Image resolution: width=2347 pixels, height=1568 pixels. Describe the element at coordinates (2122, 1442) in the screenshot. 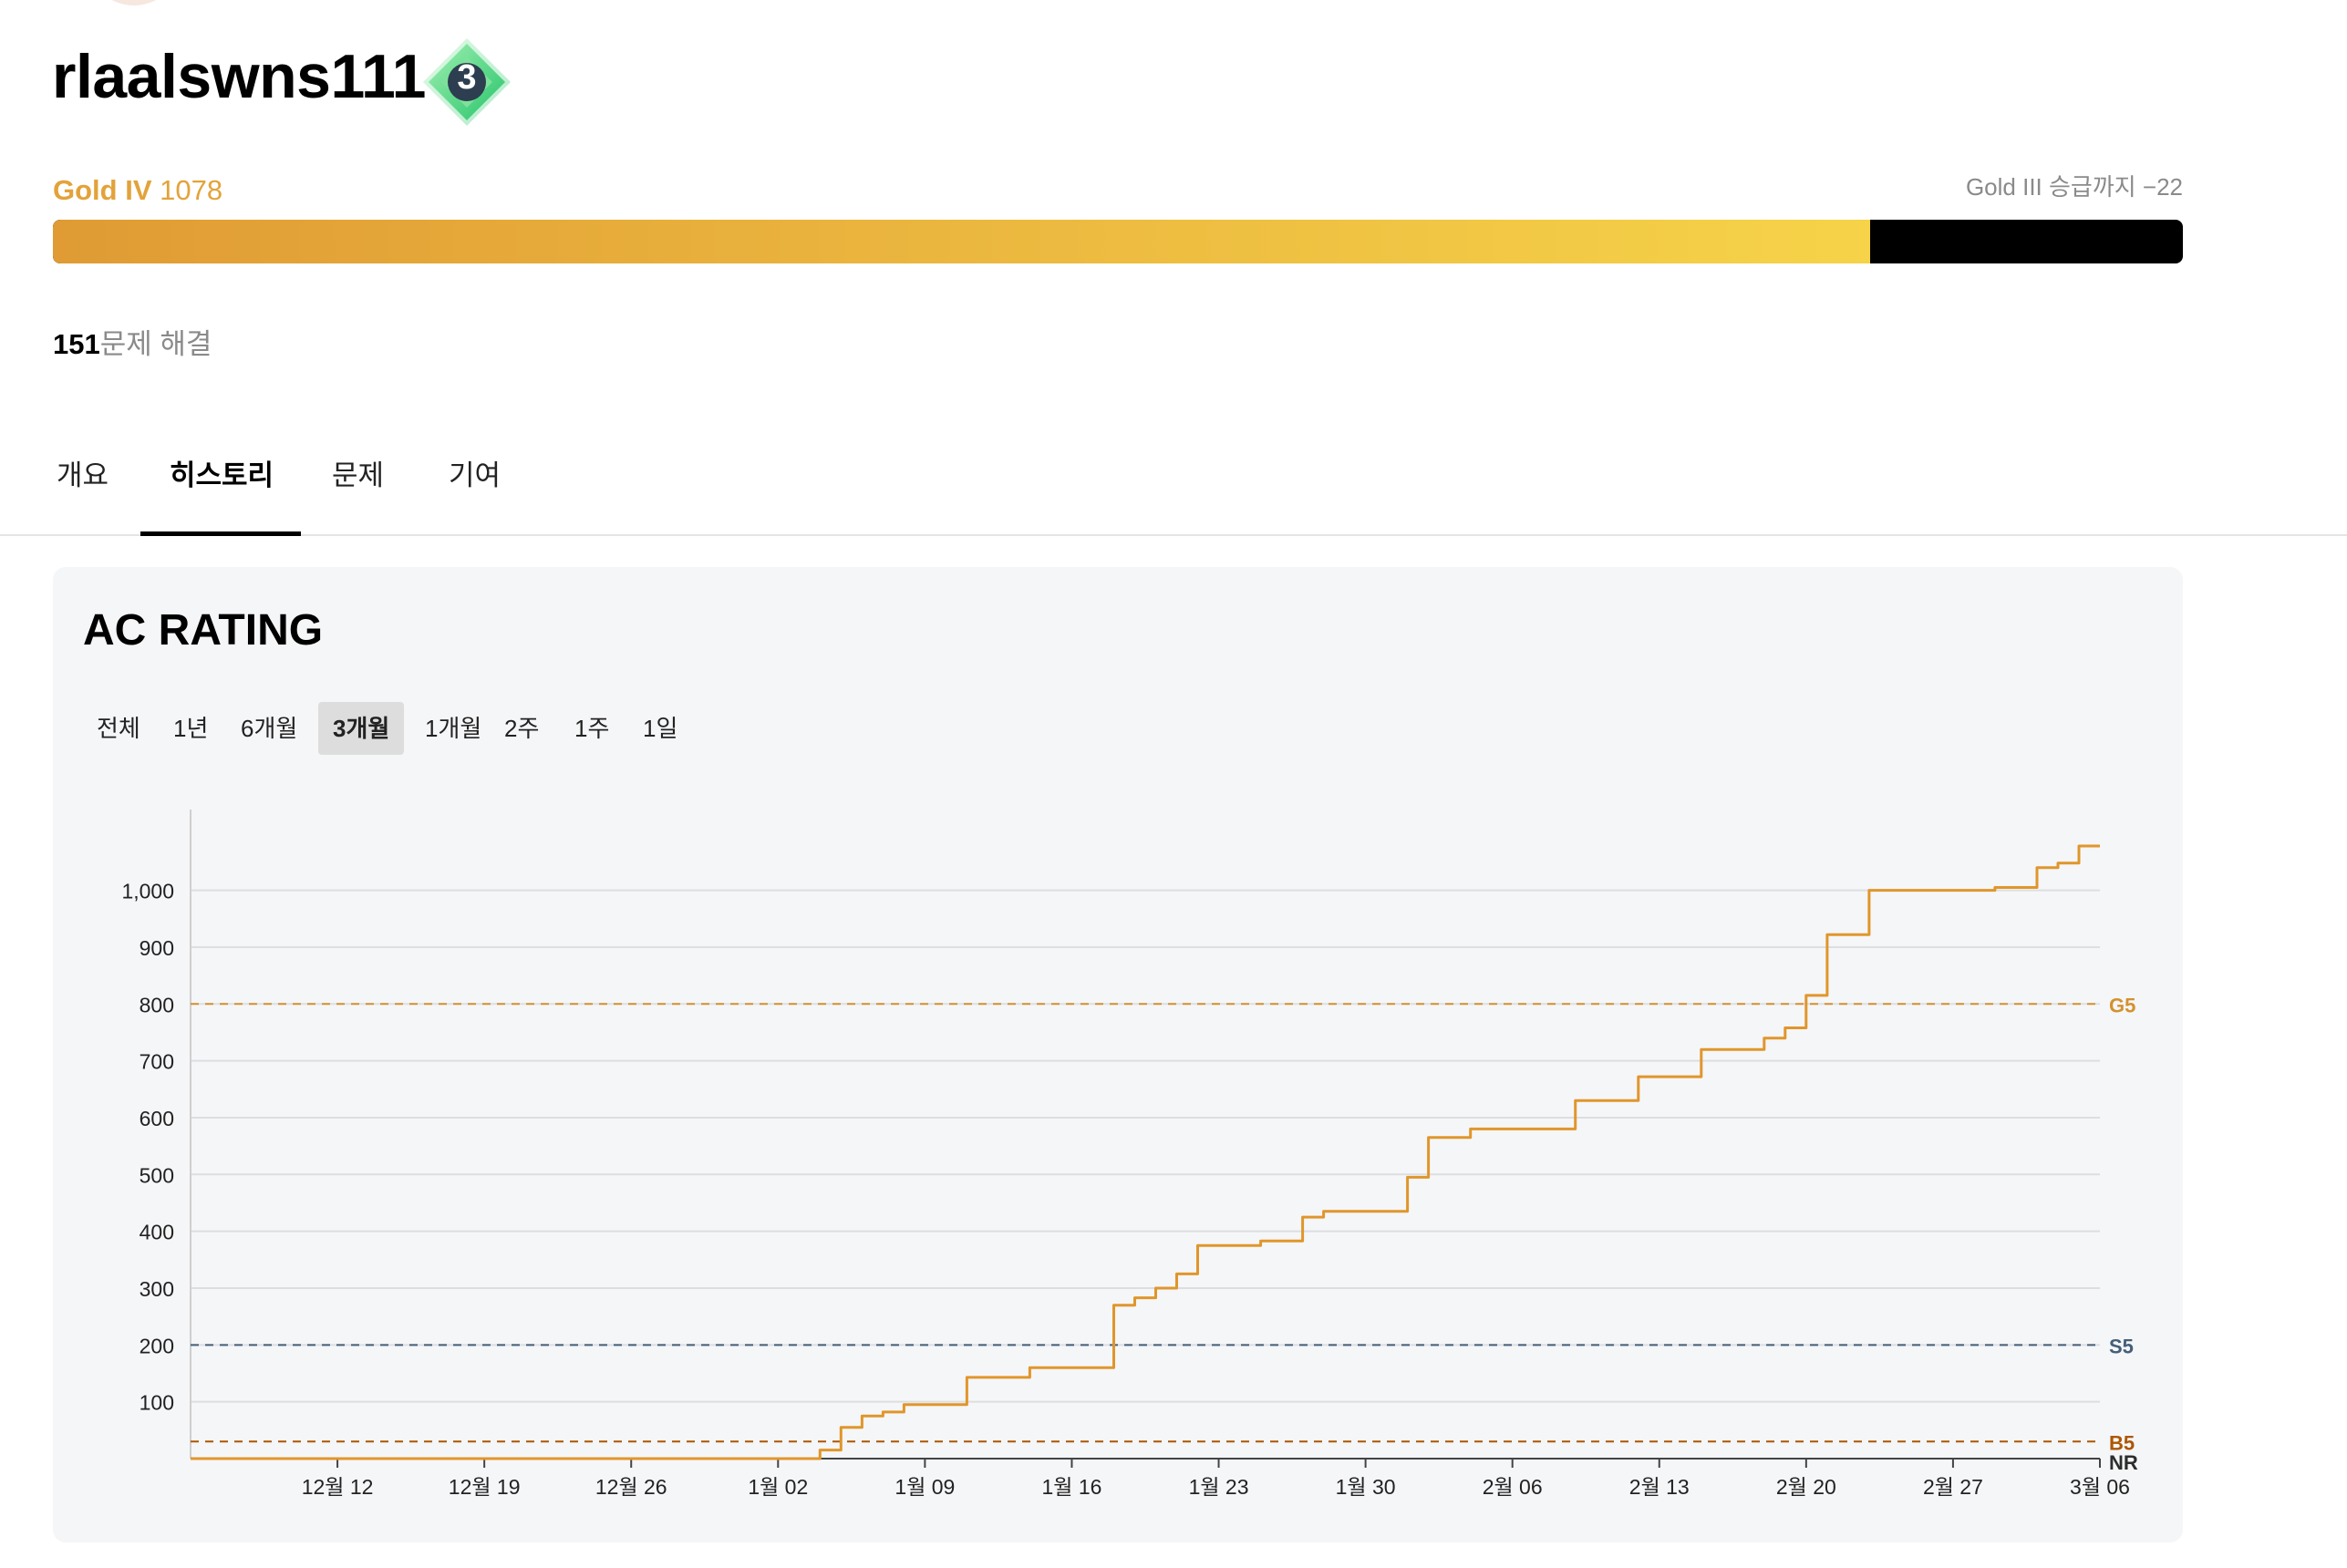

I see `threshold-label: B5` at that location.